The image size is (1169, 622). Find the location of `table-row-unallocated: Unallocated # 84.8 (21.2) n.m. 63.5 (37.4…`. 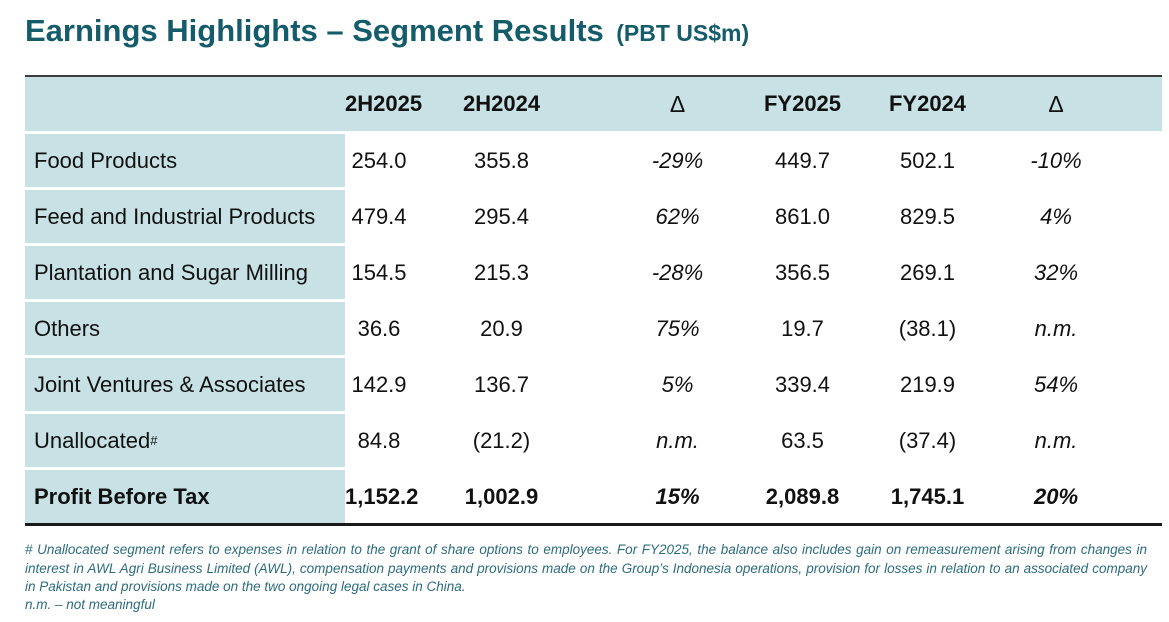

table-row-unallocated: Unallocated # 84.8 (21.2) n.m. 63.5 (37.4… is located at coordinates (593, 440).